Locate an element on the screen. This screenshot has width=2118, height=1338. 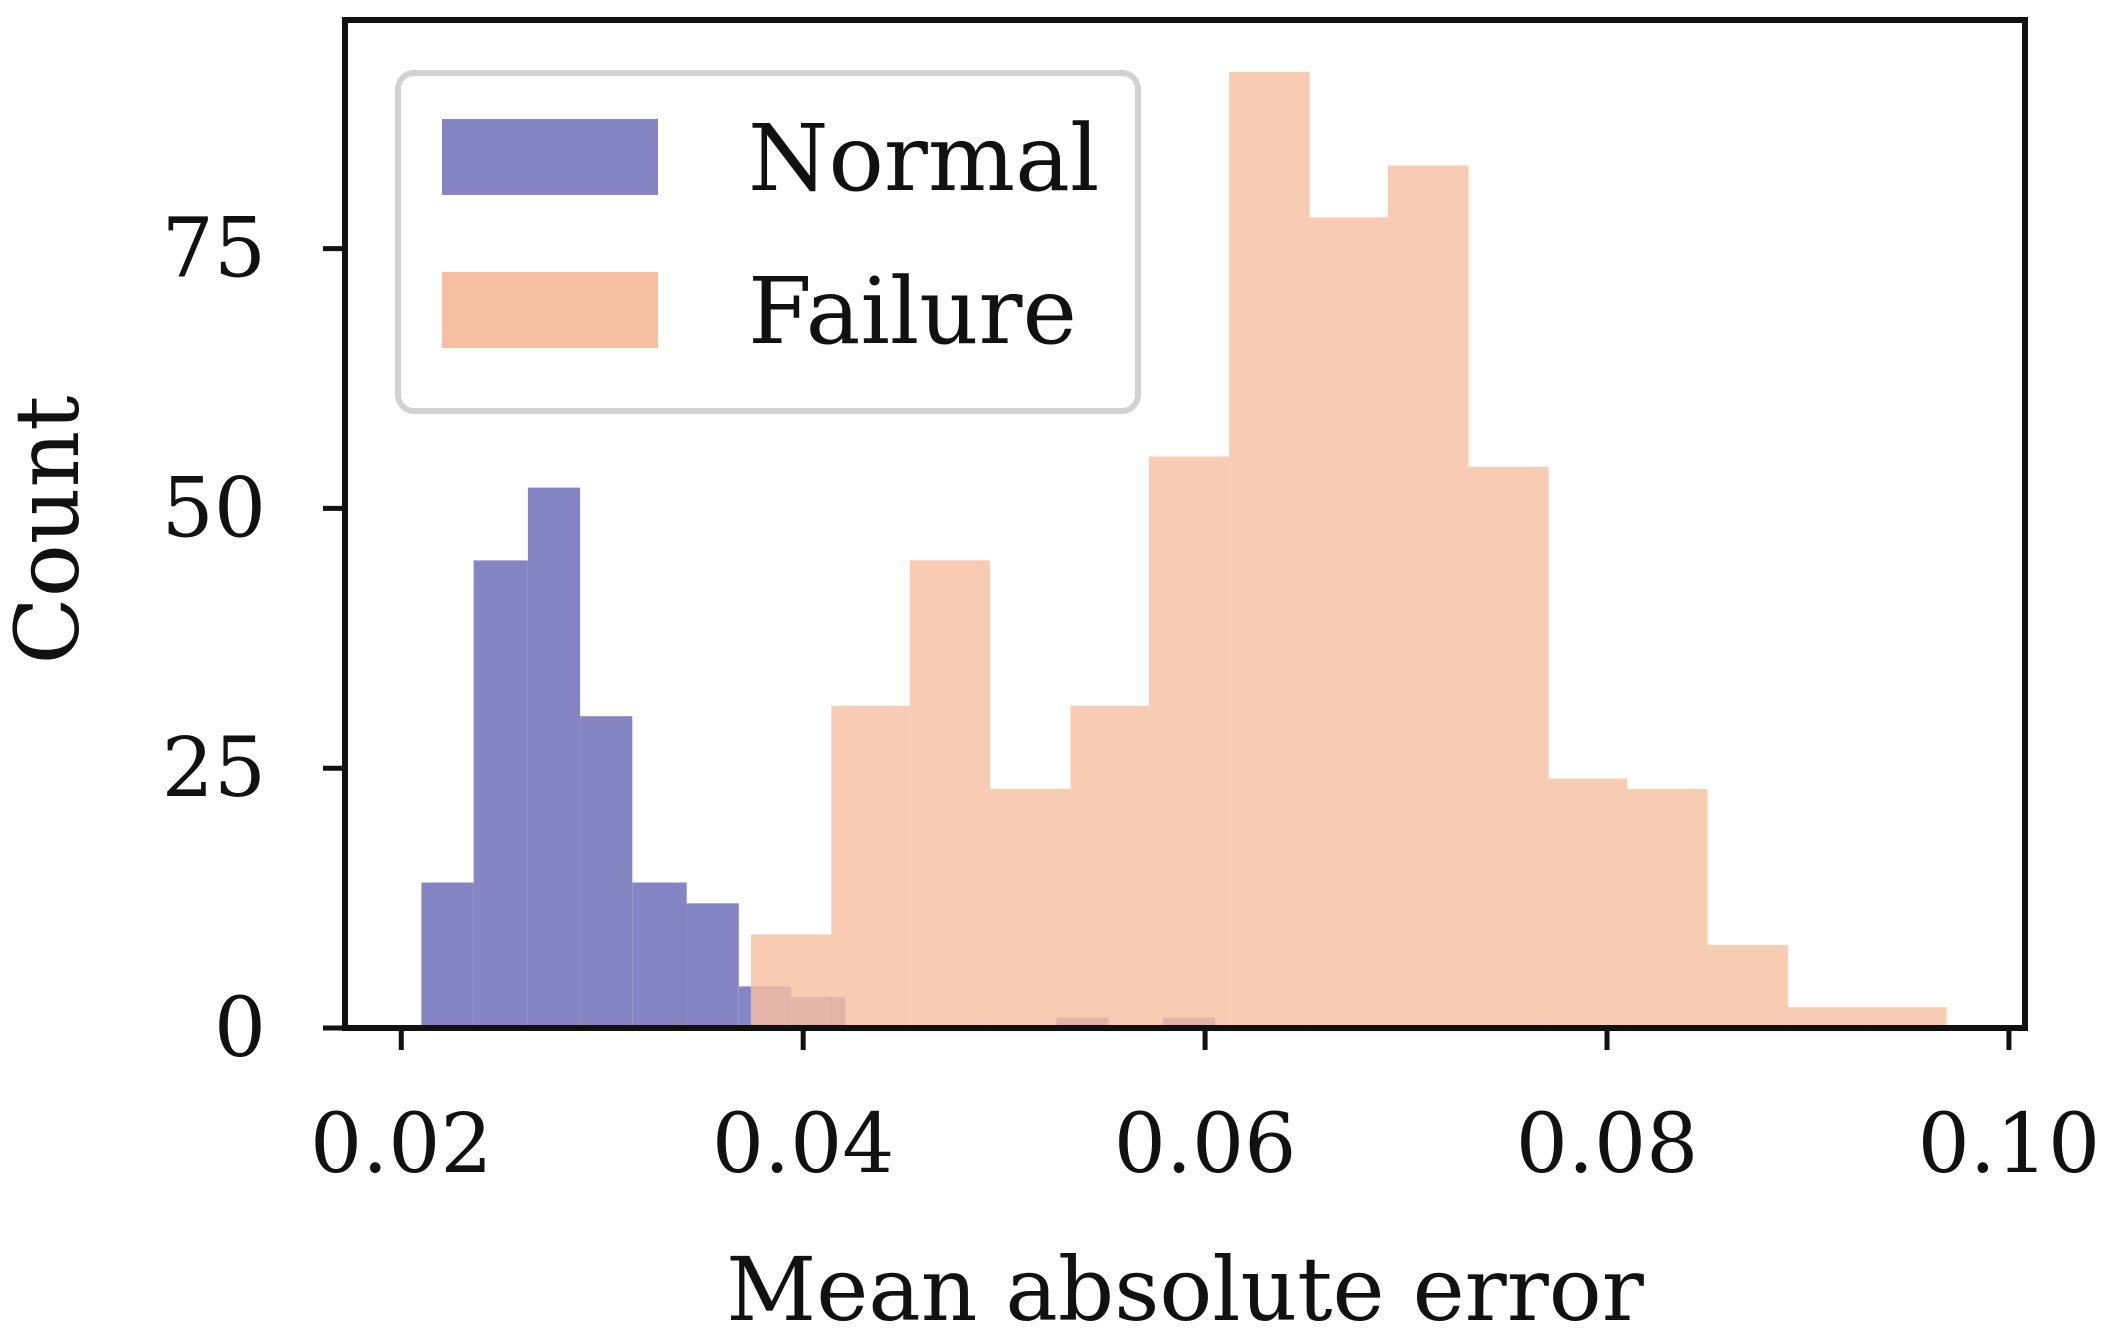
y-tick-label-3: 75 is located at coordinates (214, 249).